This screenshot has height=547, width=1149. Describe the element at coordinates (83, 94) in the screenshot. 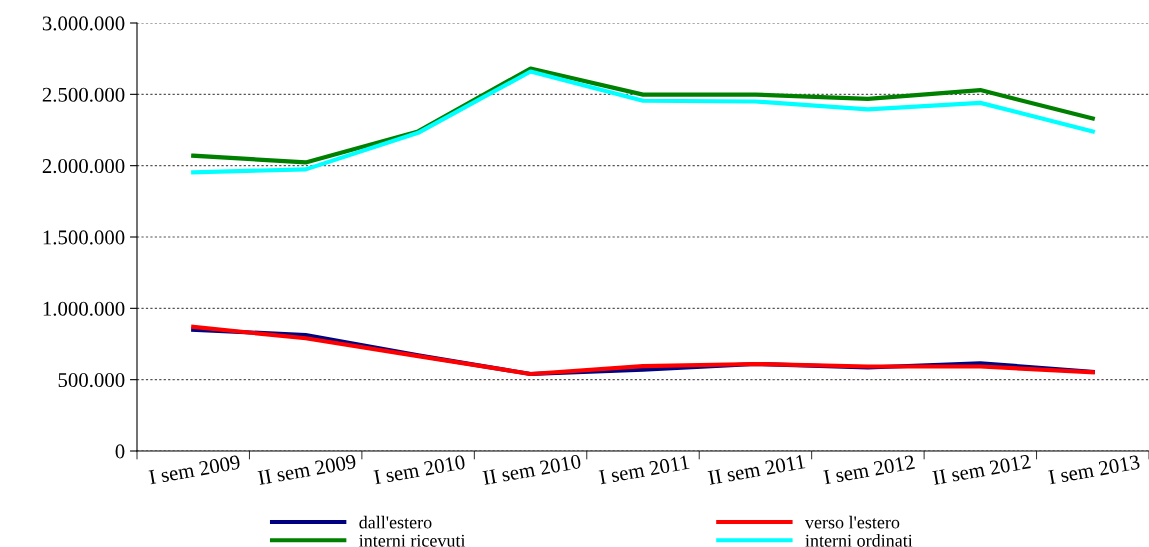

I see `y-tick-label: 2.500.000` at that location.